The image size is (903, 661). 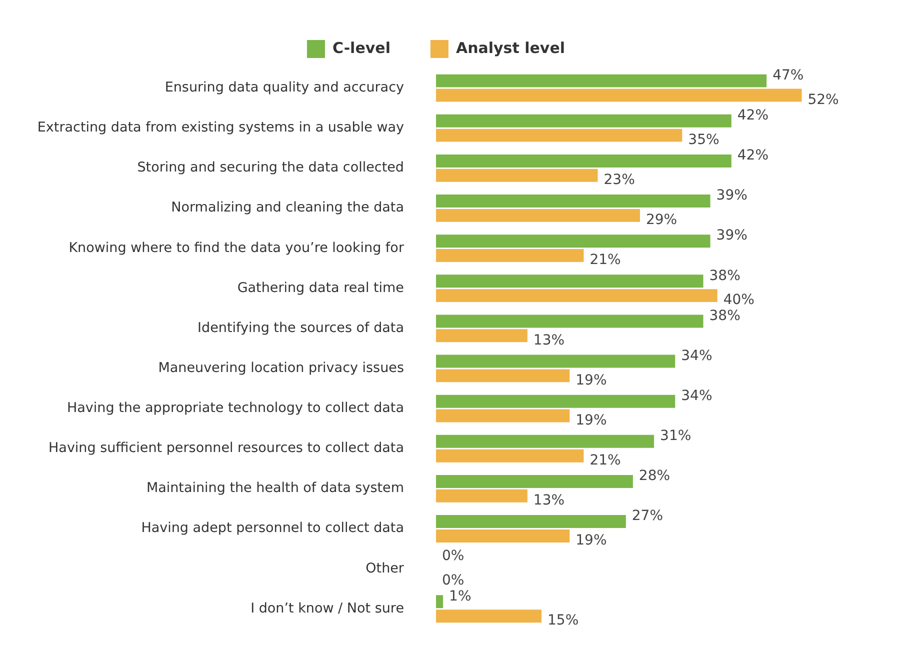 I want to click on y-tick-label: Normalizing and cleaning the data, so click(x=287, y=208).